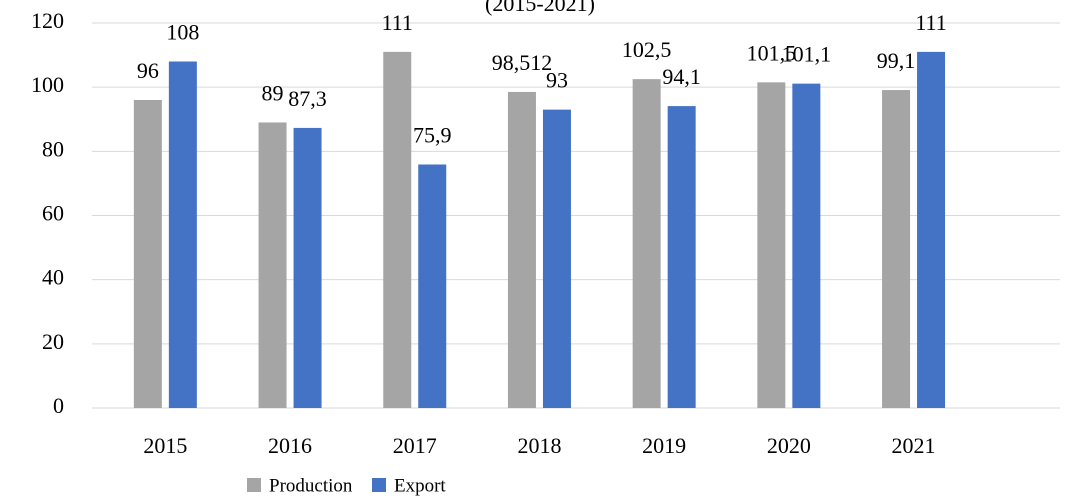 This screenshot has height=498, width=1081. What do you see at coordinates (53, 277) in the screenshot?
I see `y-tick-label: 40` at bounding box center [53, 277].